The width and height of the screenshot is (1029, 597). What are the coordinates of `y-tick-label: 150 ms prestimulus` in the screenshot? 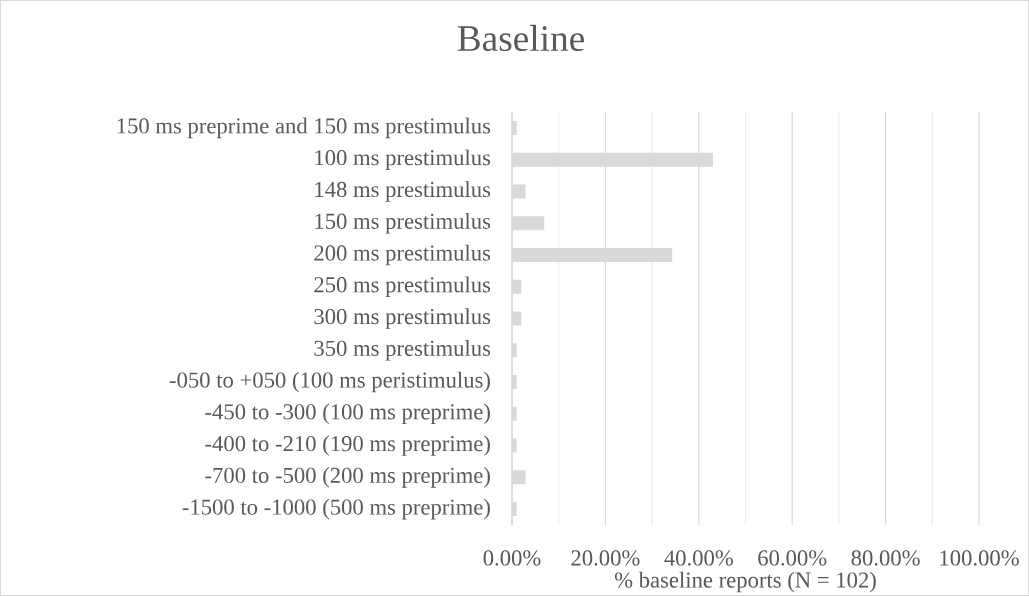 It's located at (403, 223).